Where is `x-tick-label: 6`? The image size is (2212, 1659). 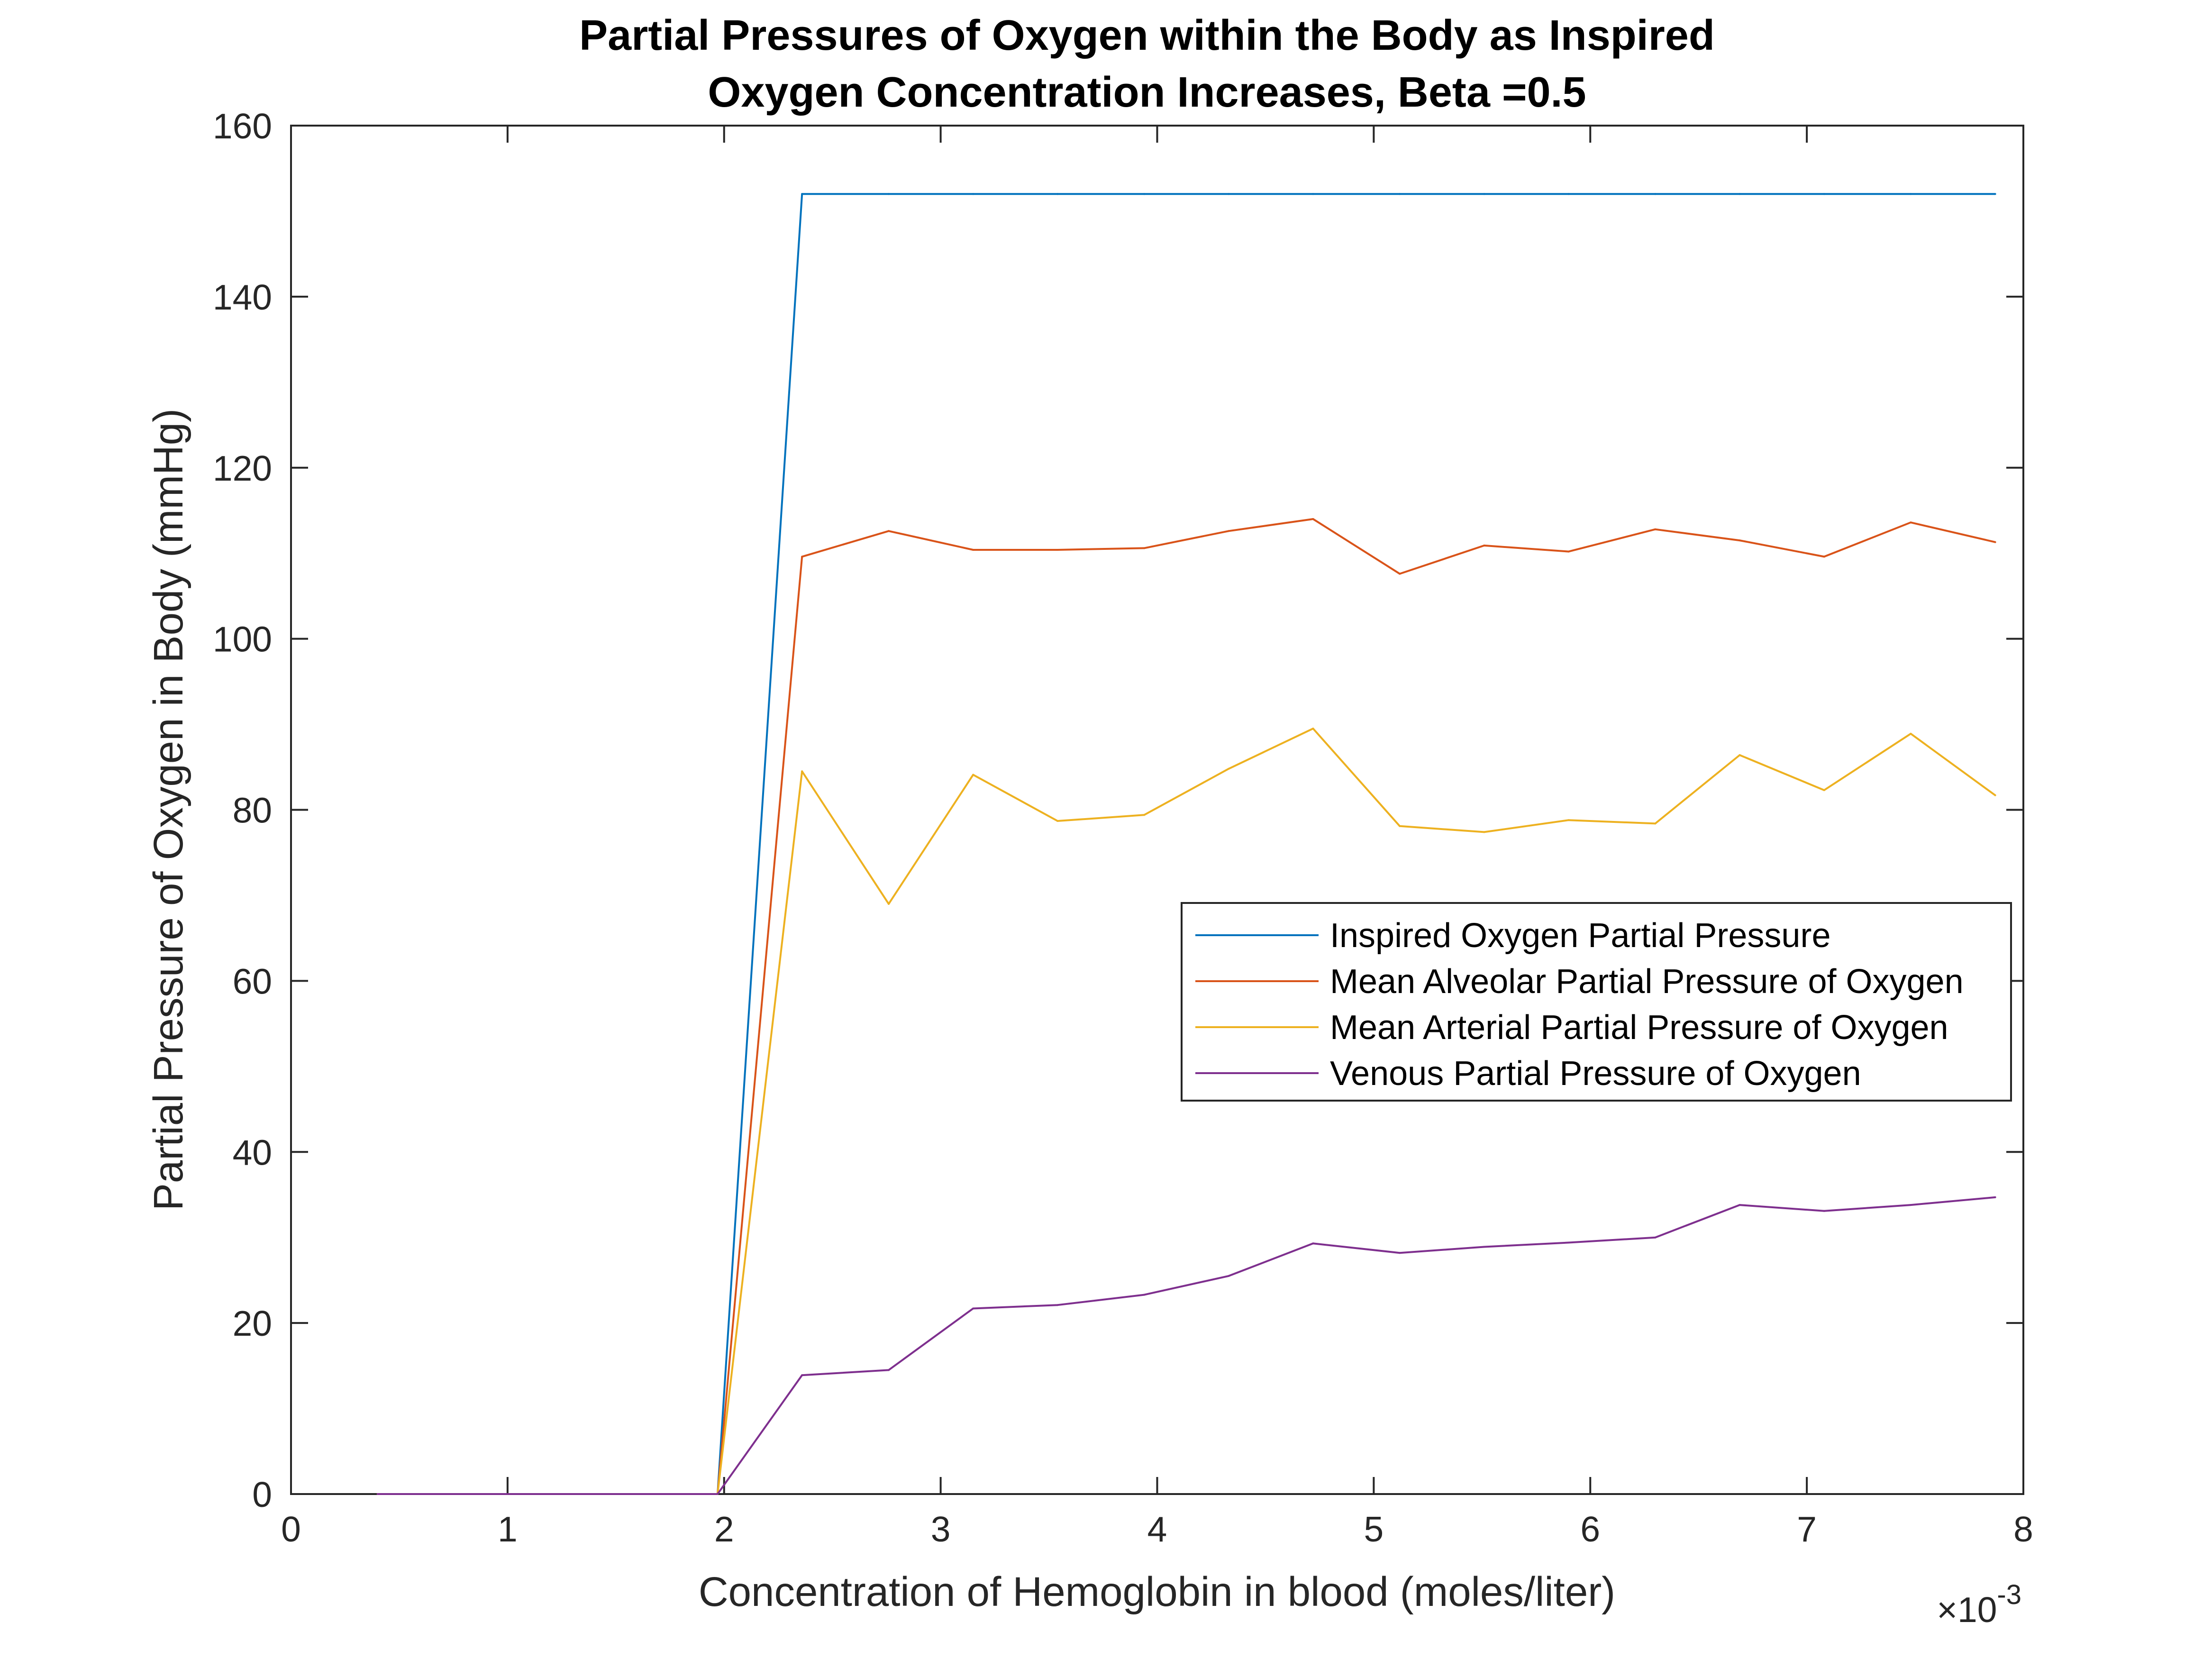 x-tick-label: 6 is located at coordinates (1590, 1529).